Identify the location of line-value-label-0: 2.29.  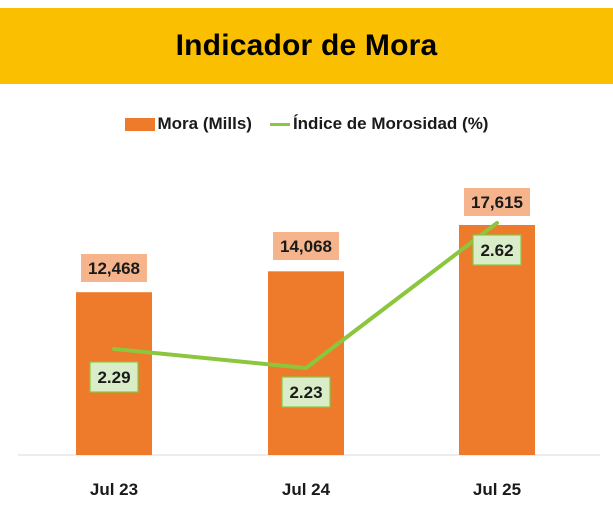
(113, 377).